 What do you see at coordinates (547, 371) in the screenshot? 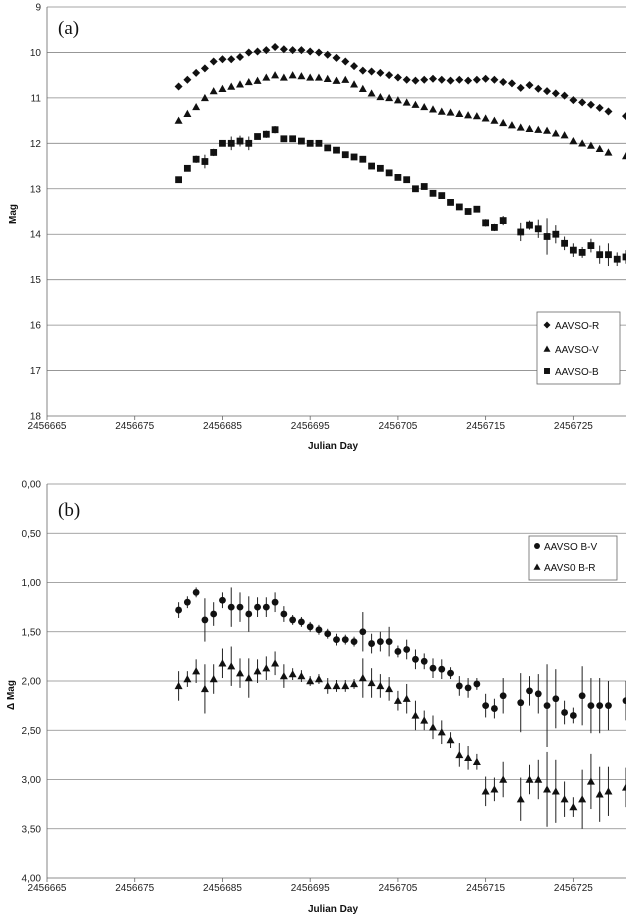
I see `legend-marker-b` at bounding box center [547, 371].